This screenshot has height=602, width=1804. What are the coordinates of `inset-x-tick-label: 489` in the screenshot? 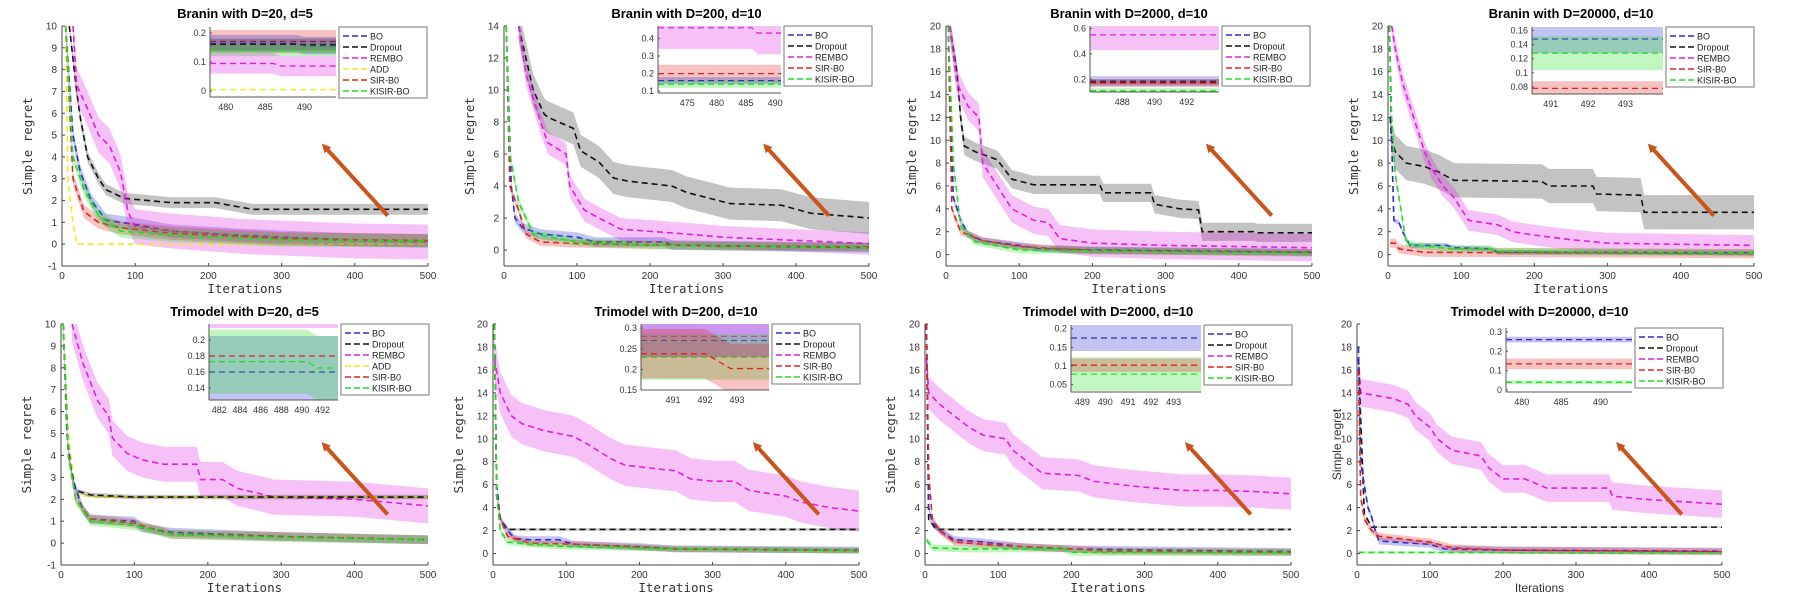 It's located at (1082, 402).